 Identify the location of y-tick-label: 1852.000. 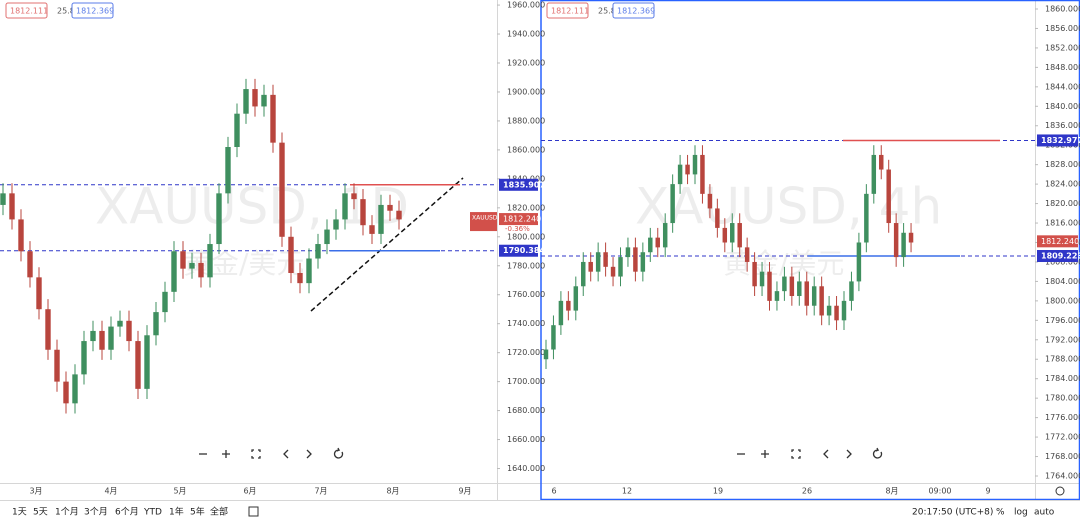
(1062, 47).